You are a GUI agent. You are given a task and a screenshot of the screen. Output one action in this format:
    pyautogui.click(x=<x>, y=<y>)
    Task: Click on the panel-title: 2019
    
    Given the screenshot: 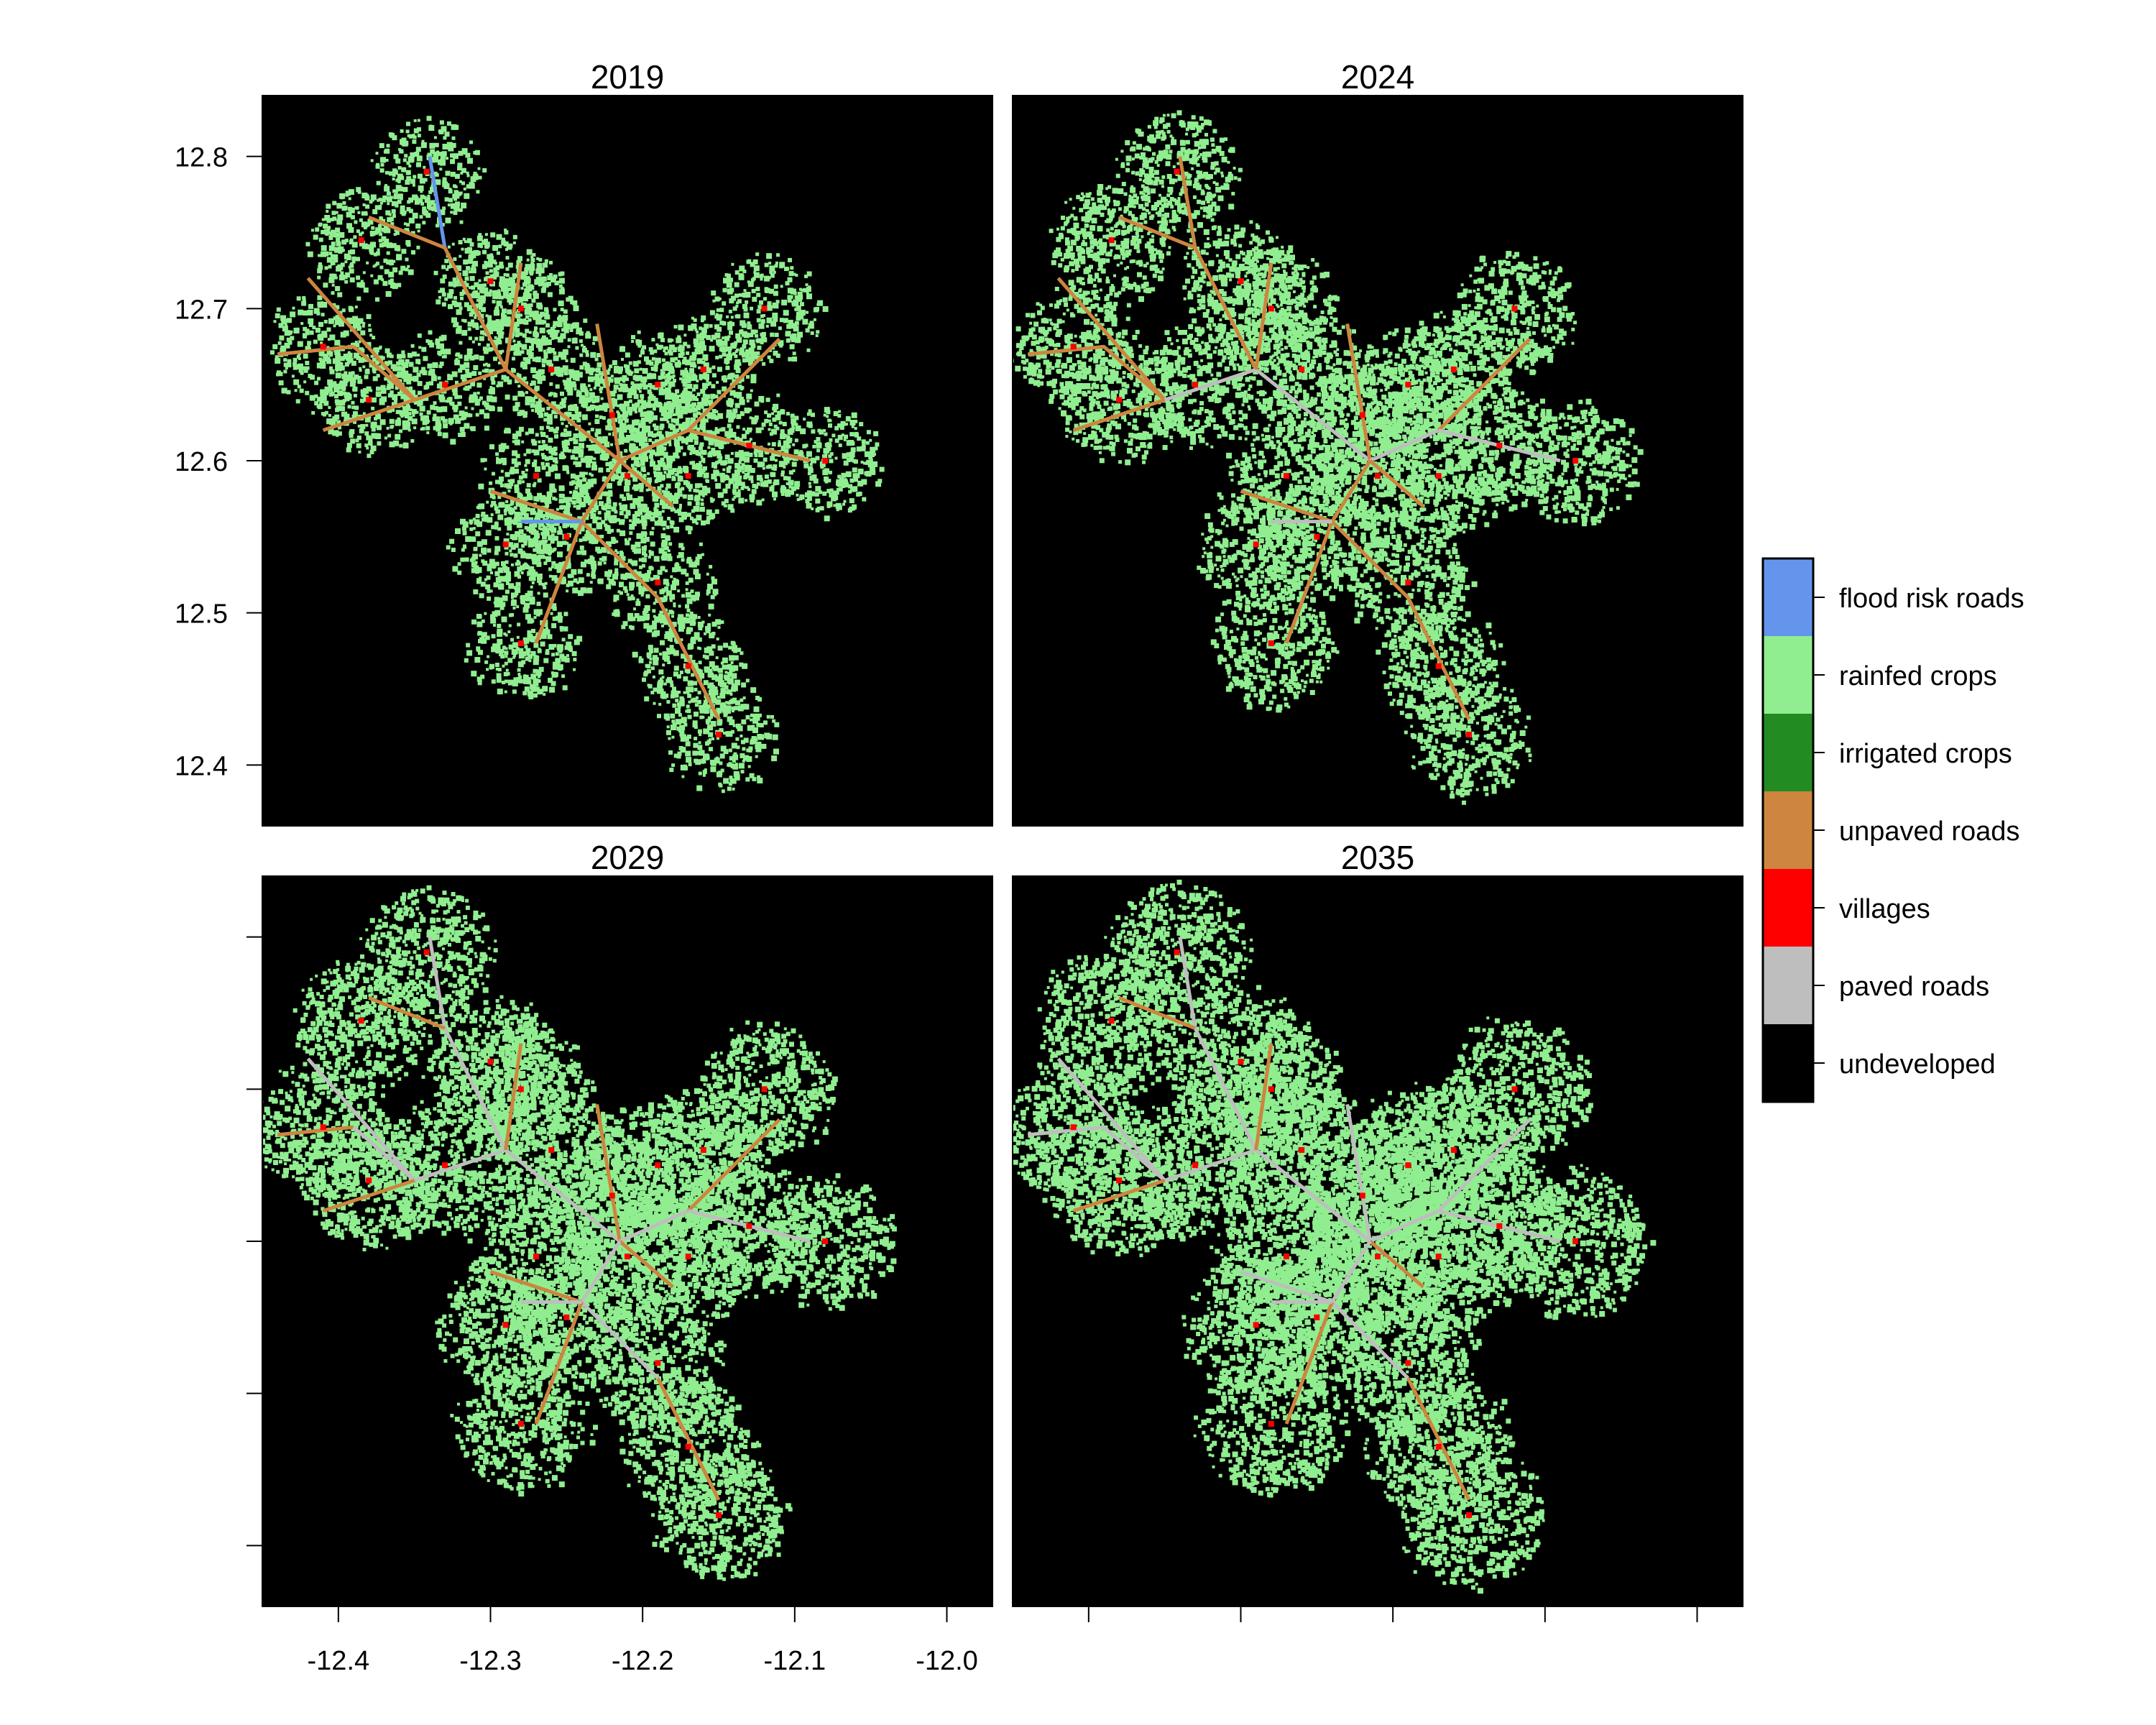 What is the action you would take?
    pyautogui.click(x=627, y=77)
    